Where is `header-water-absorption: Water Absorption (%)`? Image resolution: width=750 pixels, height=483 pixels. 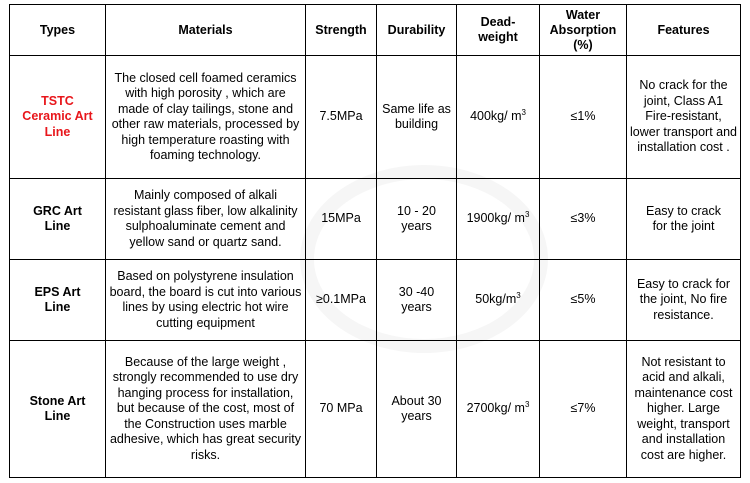 header-water-absorption: Water Absorption (%) is located at coordinates (583, 30).